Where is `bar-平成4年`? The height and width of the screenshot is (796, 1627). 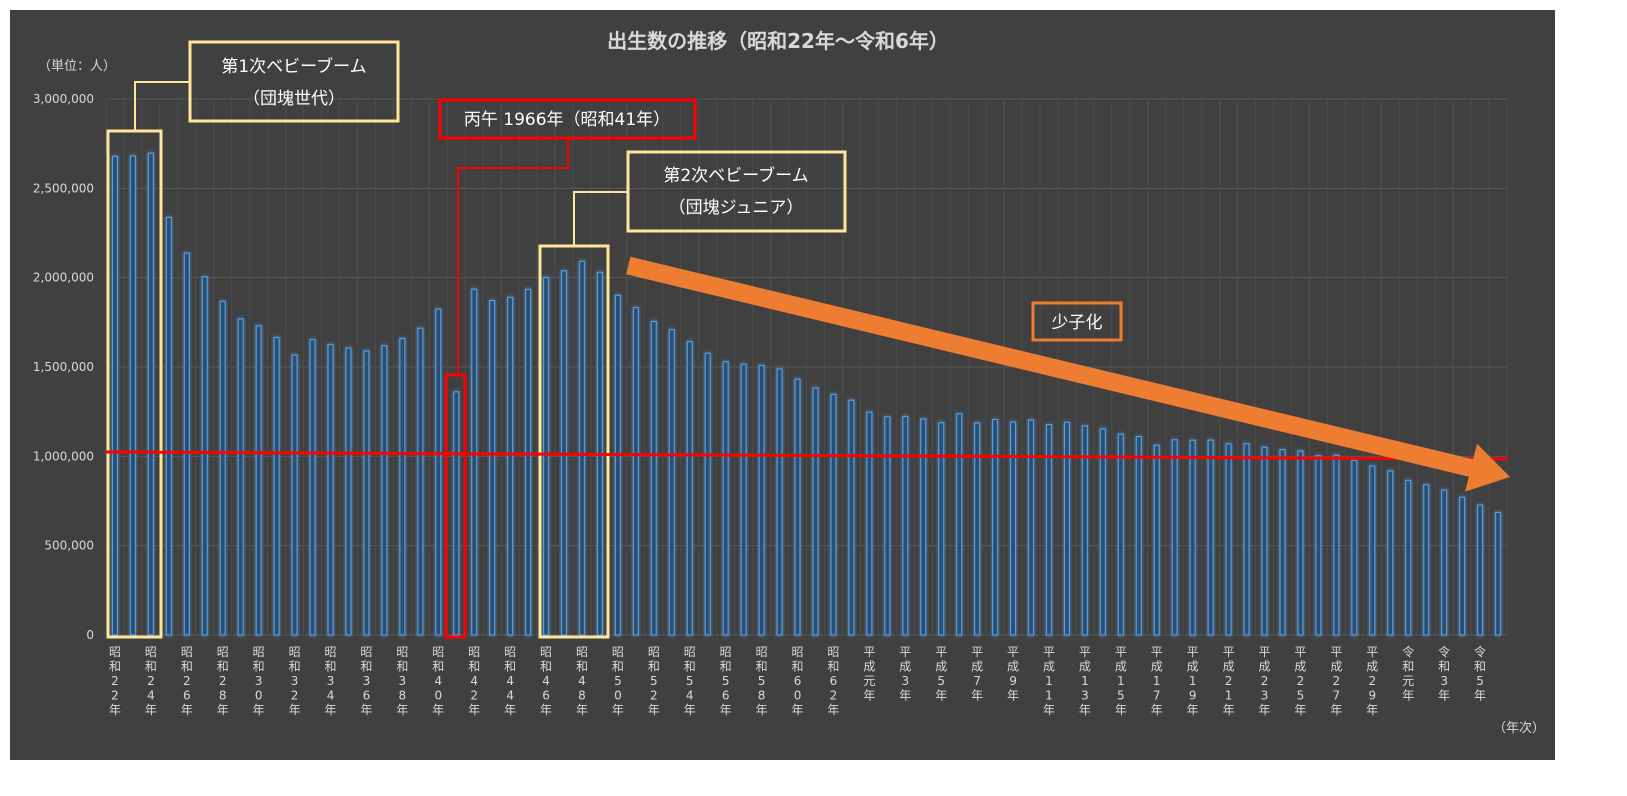
bar-平成4年 is located at coordinates (923, 527).